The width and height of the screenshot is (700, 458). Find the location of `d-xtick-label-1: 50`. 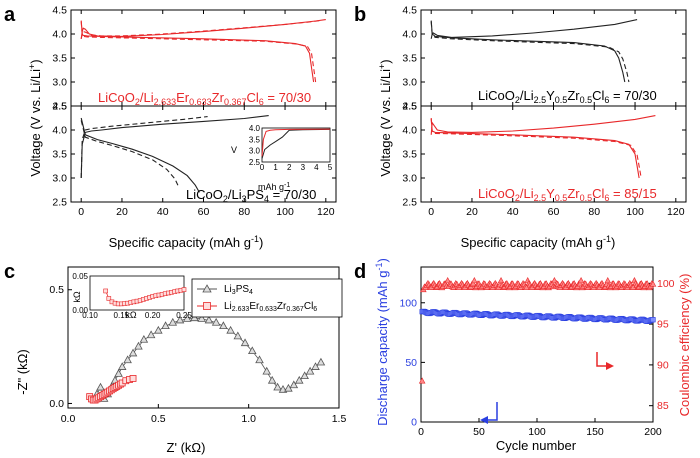

d-xtick-label-1: 50 is located at coordinates (479, 432).